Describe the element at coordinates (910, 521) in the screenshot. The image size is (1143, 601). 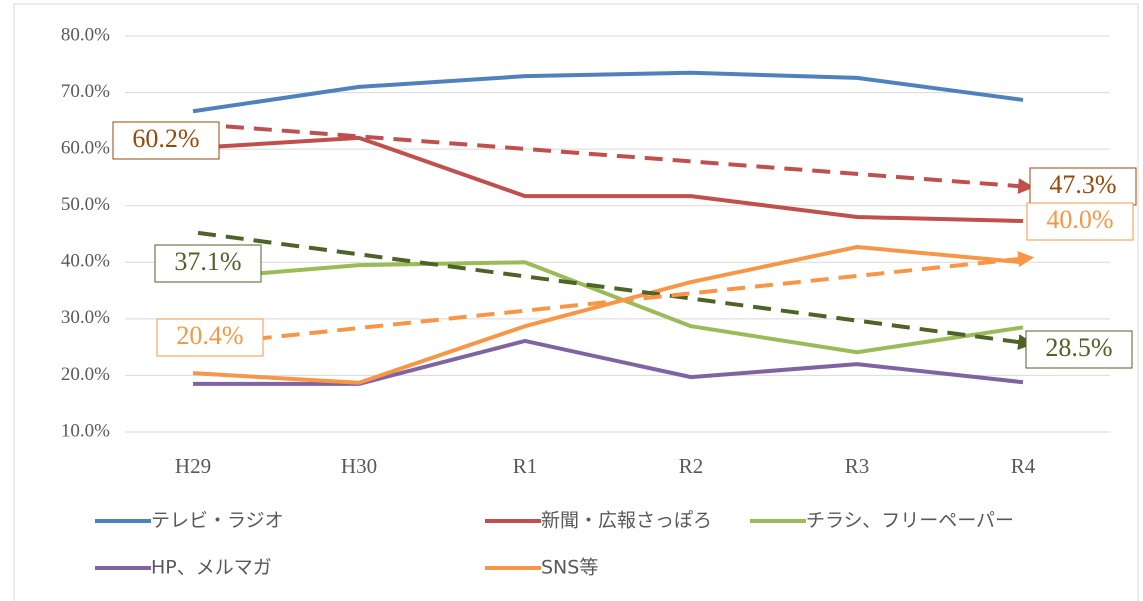
I see `legend-label: チラシ、フリーペーパー` at that location.